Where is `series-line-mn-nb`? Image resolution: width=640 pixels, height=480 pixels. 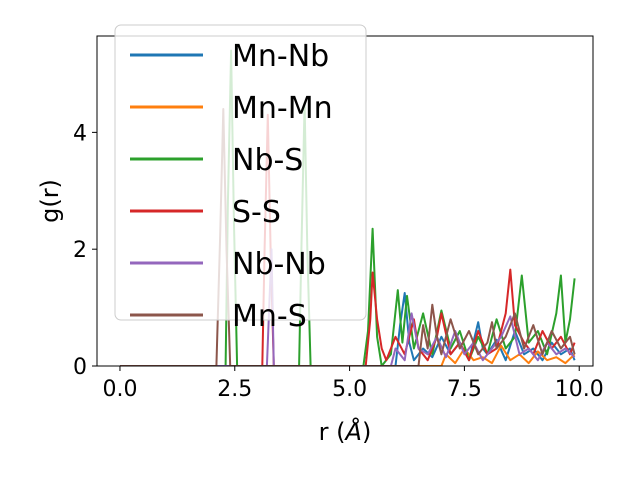
series-line-mn-nb is located at coordinates (348, 329).